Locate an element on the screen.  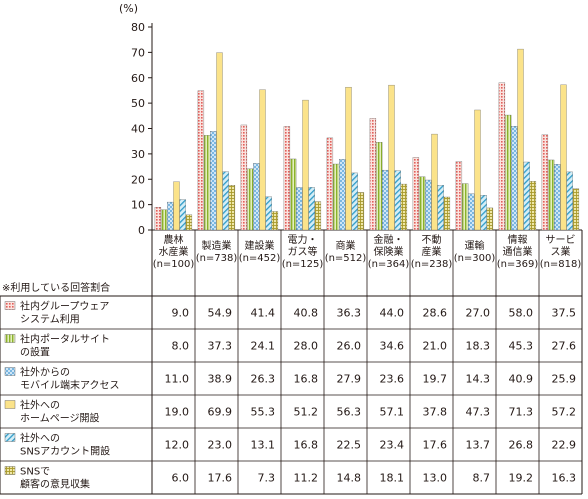
table-cell-value: 6.0 is located at coordinates (181, 478).